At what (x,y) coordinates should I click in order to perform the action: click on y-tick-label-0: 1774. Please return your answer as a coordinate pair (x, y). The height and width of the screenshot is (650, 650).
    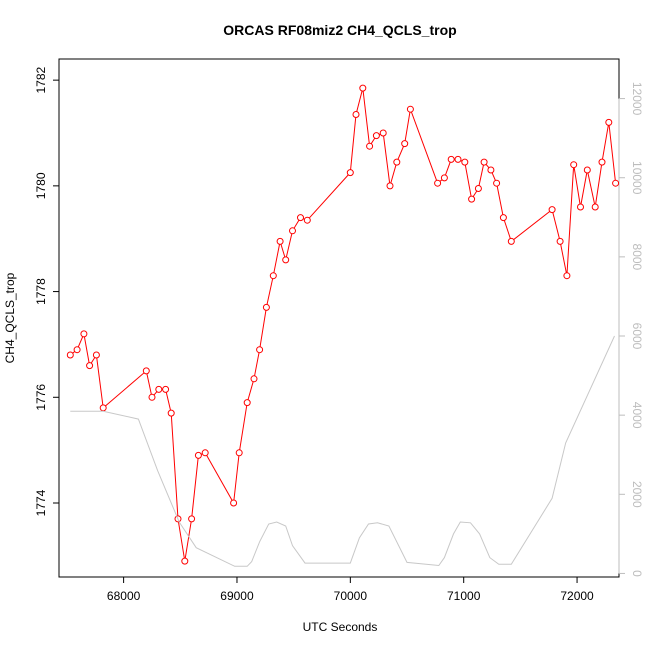
    Looking at the image, I should click on (41, 502).